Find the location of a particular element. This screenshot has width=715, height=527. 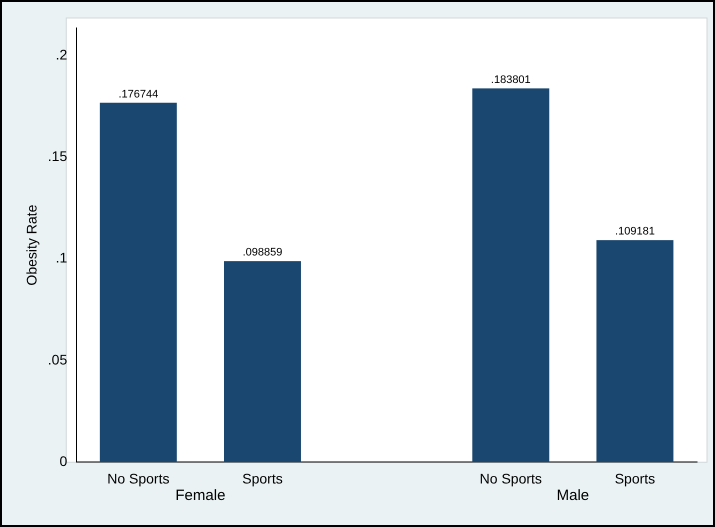

data-label: .183801 is located at coordinates (510, 80).